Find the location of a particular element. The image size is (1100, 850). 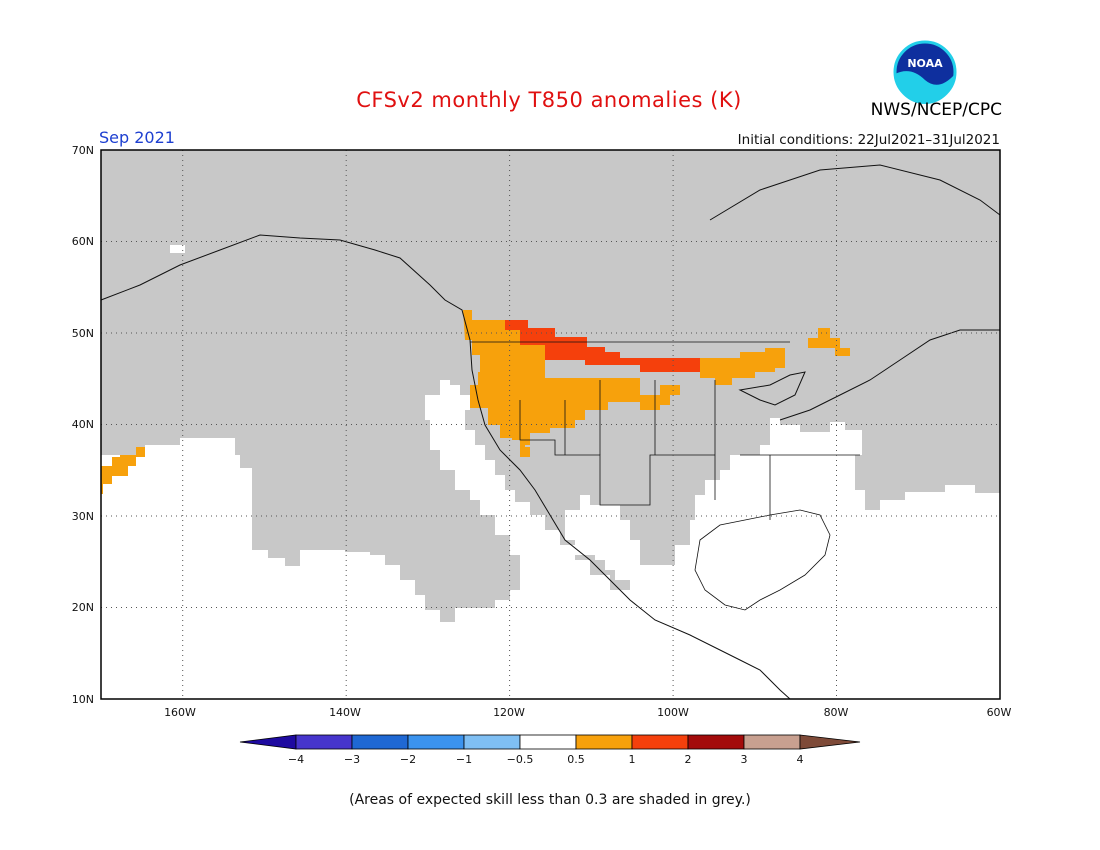

lon-label-80w: 80W is located at coordinates (836, 712).